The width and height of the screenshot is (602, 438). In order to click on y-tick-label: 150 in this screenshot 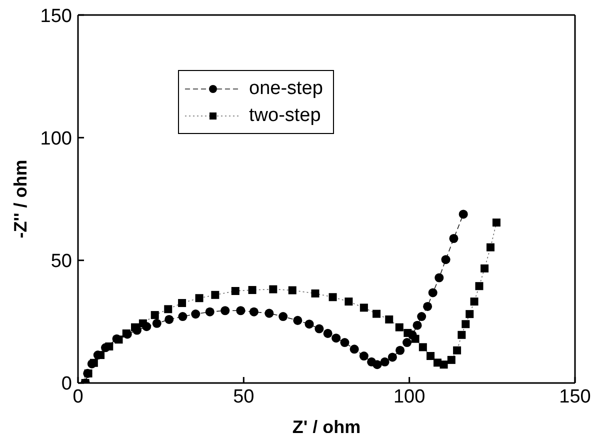, I will do `click(56, 16)`.